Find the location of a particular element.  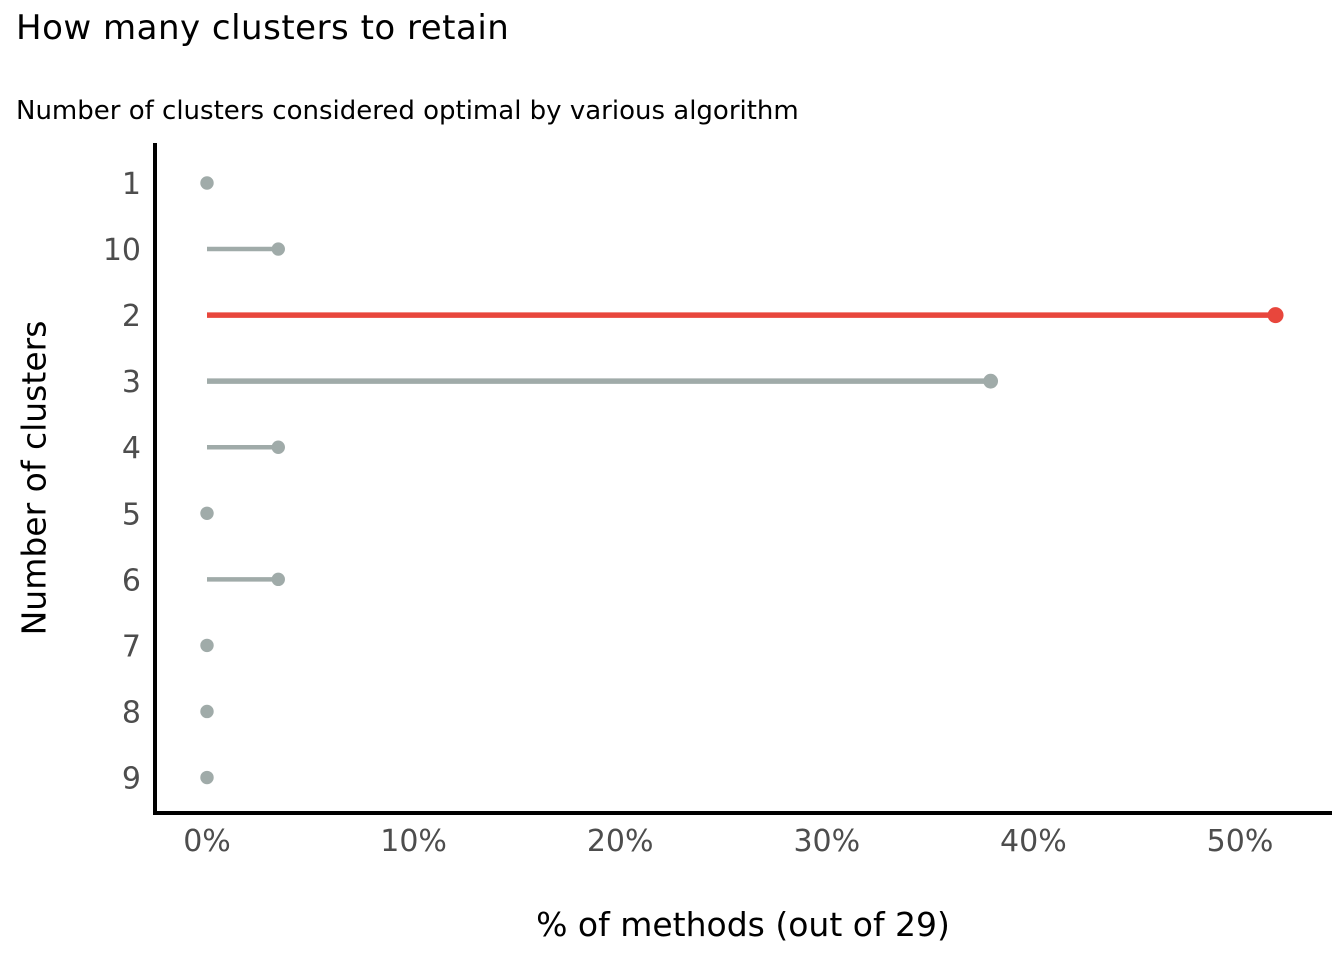

y-tick-label: 6 is located at coordinates (131, 580).